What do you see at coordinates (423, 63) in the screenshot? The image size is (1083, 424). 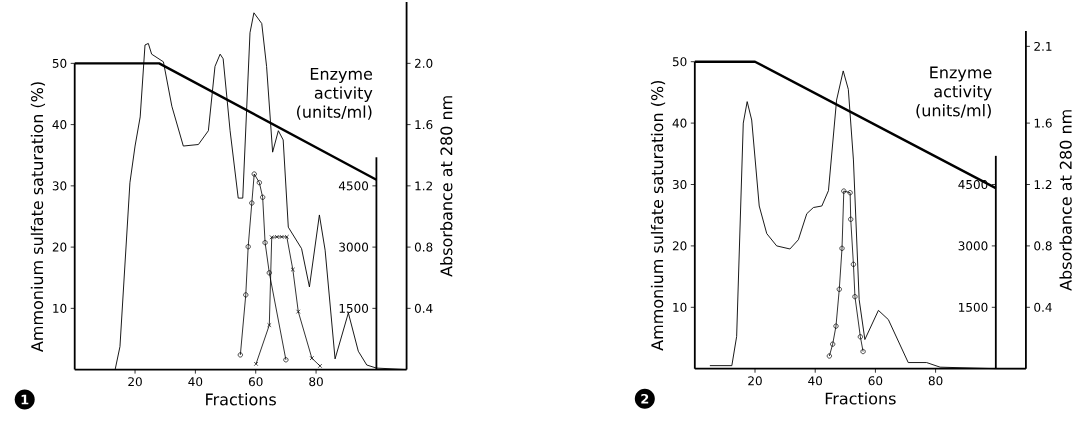 I see `y3-tick-label: 2.0` at bounding box center [423, 63].